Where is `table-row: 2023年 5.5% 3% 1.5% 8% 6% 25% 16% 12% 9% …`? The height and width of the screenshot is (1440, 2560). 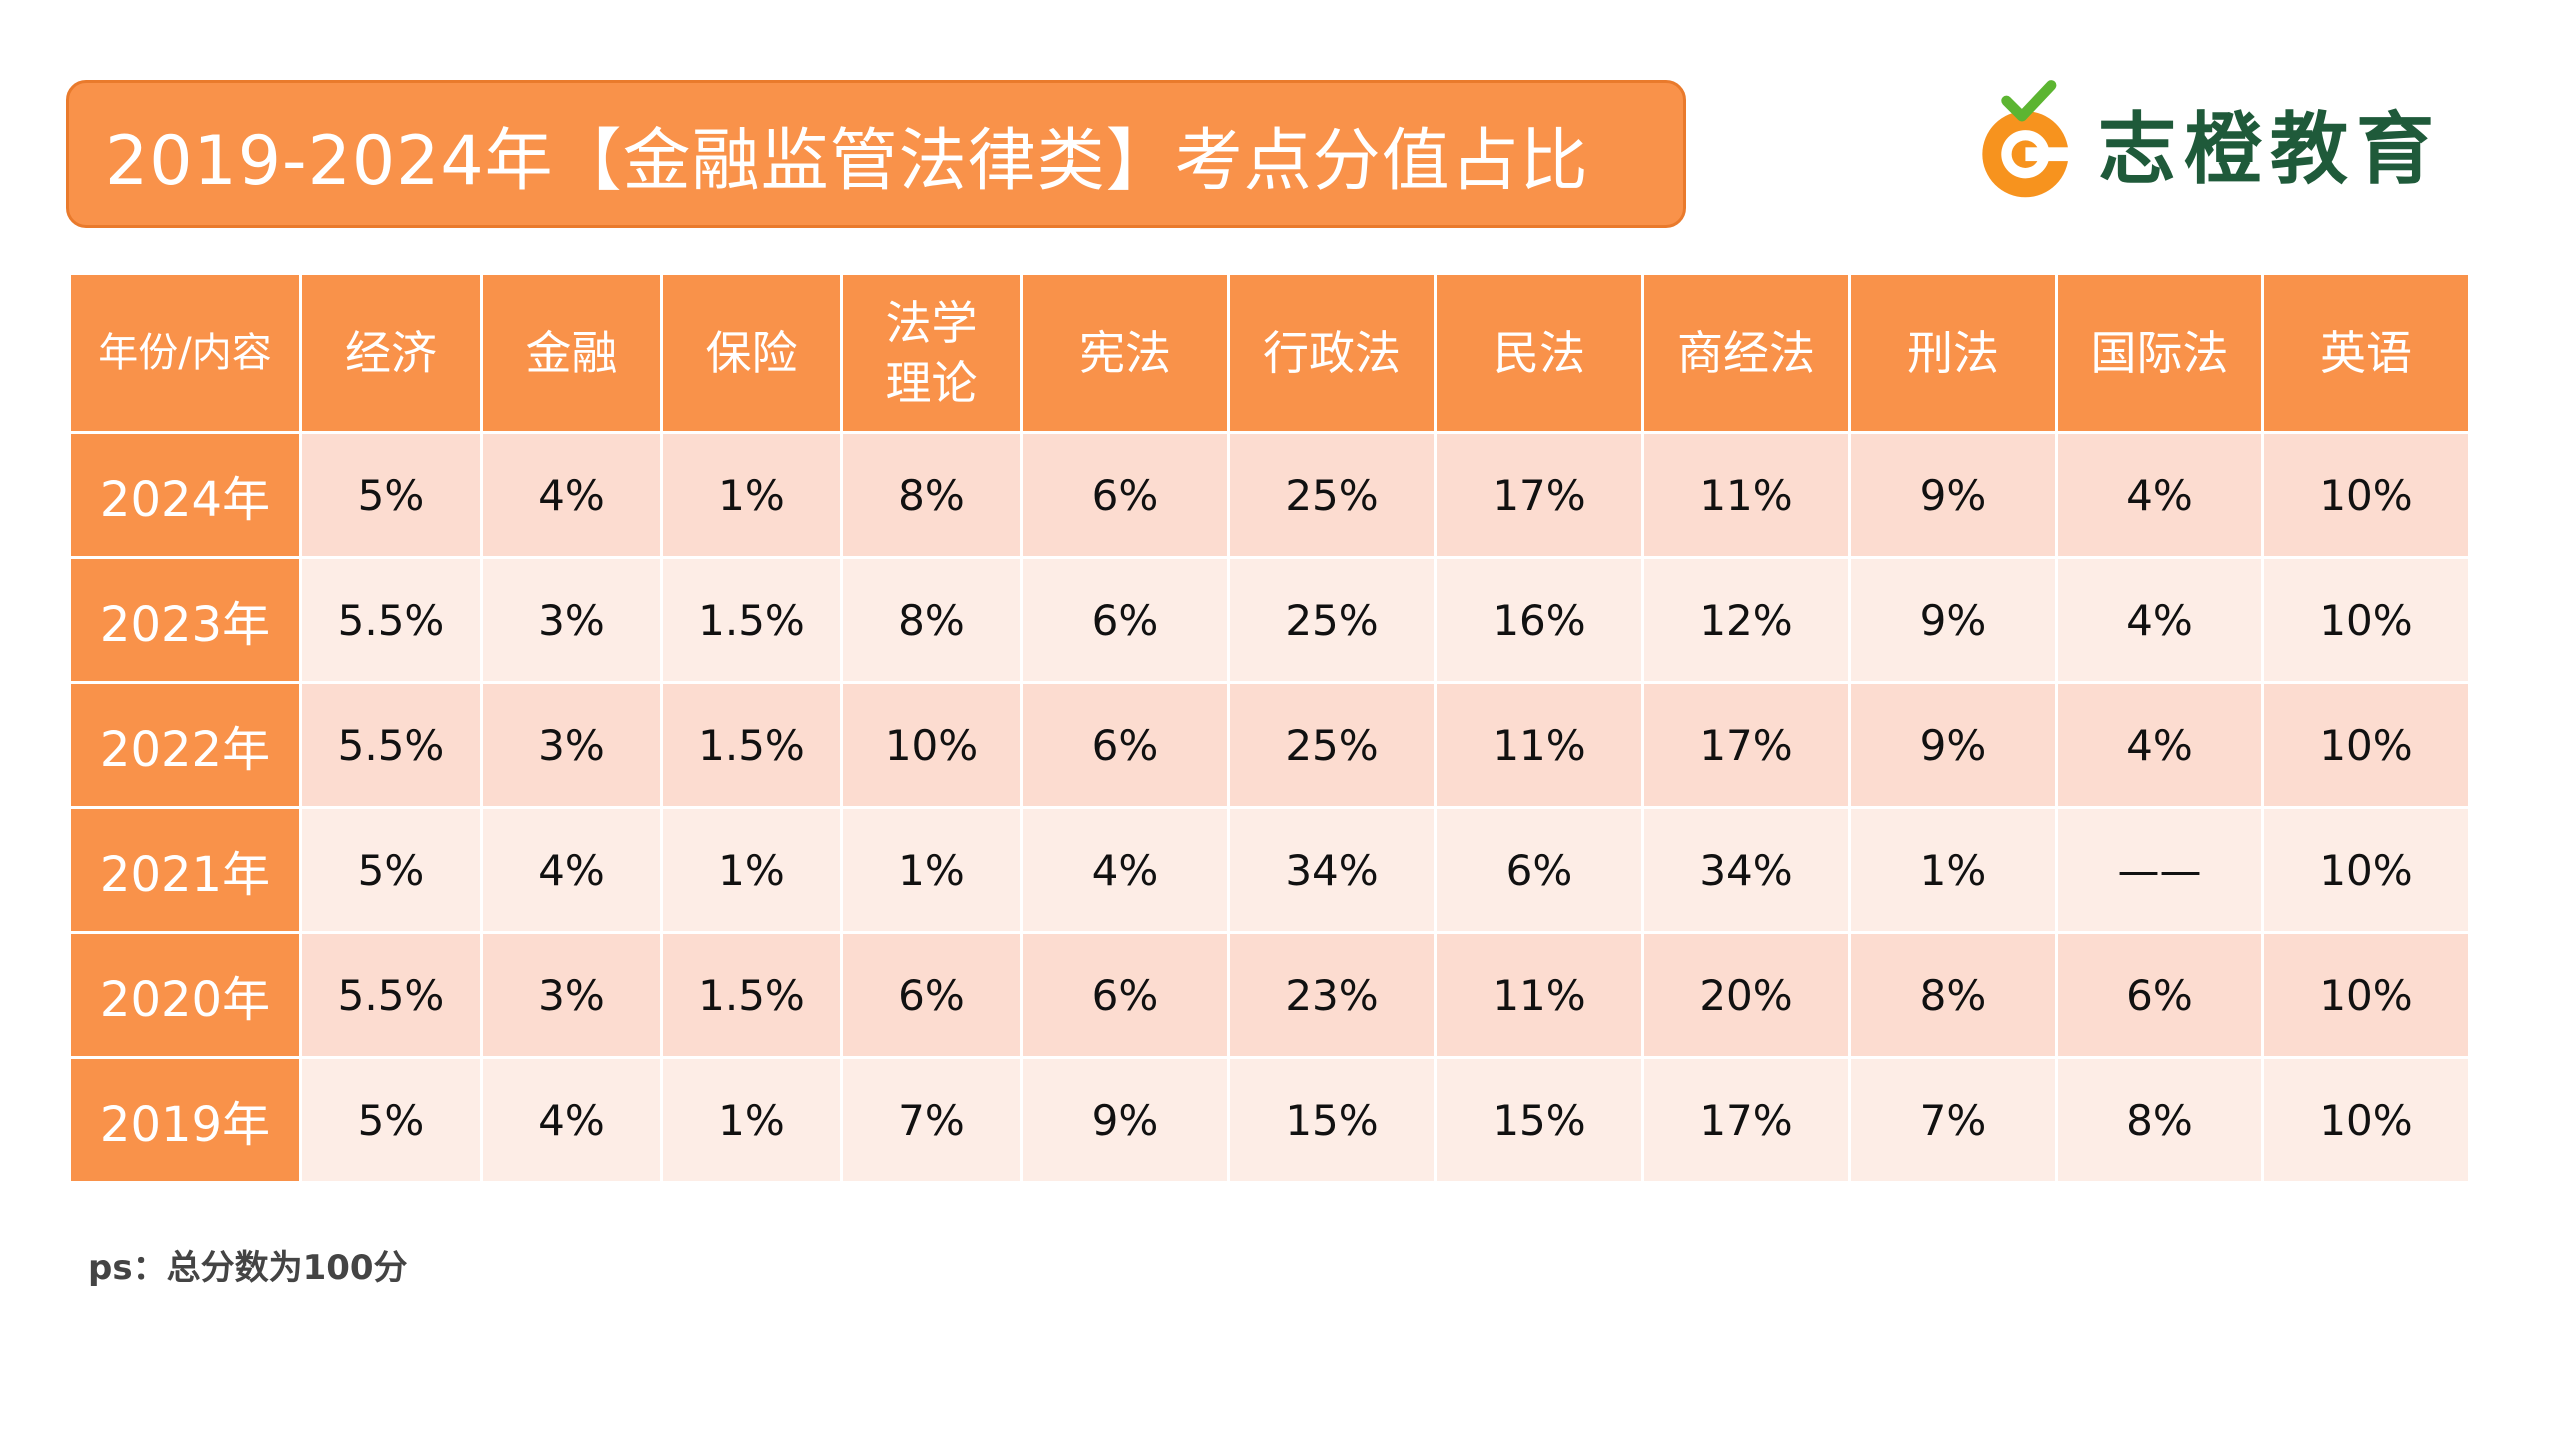
table-row: 2023年 5.5% 3% 1.5% 8% 6% 25% 16% 12% 9% … is located at coordinates (1269, 620).